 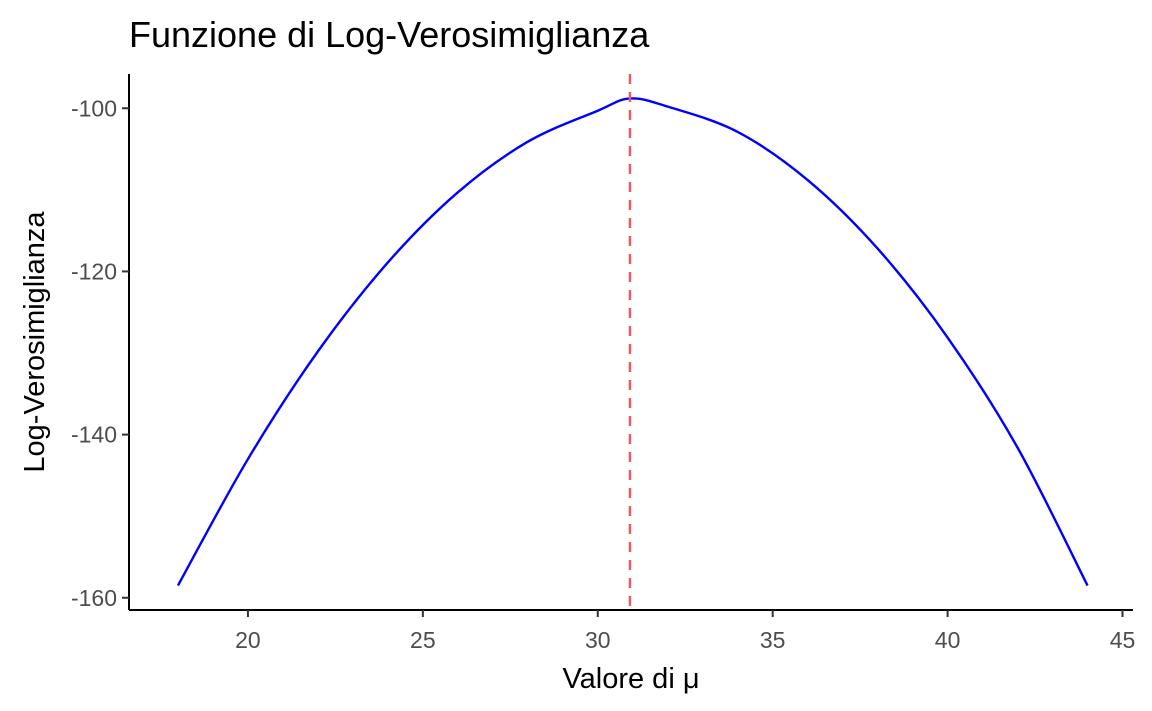 I want to click on x-tick-label: 45, so click(x=1123, y=640).